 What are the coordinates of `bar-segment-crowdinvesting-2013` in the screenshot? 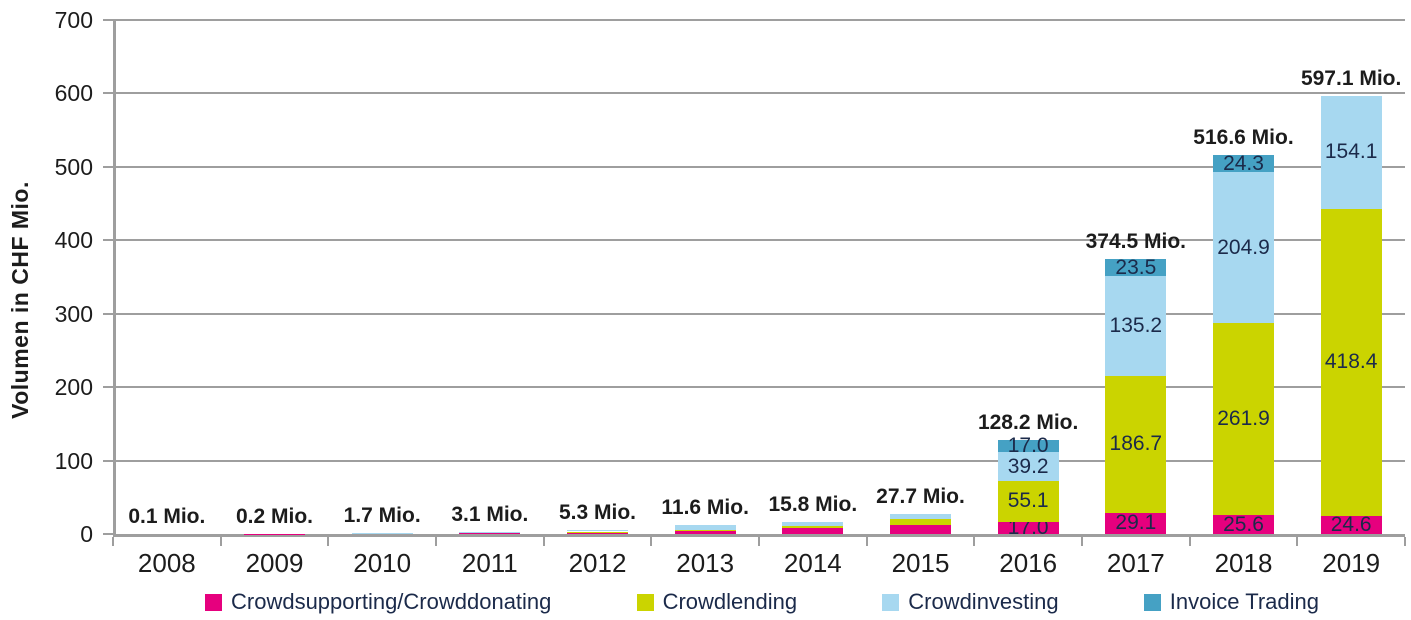 It's located at (705, 527).